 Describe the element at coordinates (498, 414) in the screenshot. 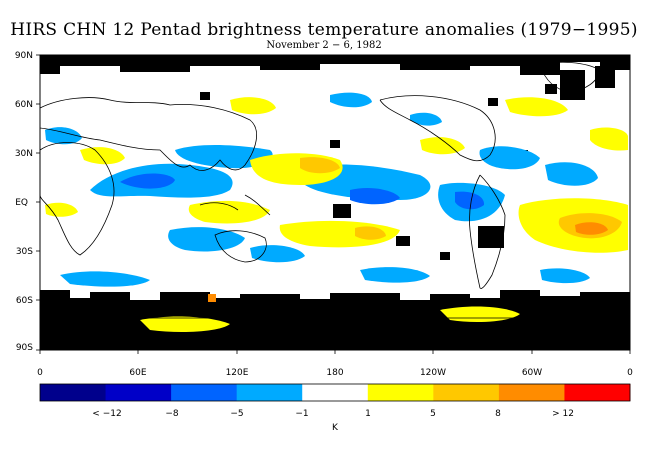

I see `legend-label: 8` at that location.